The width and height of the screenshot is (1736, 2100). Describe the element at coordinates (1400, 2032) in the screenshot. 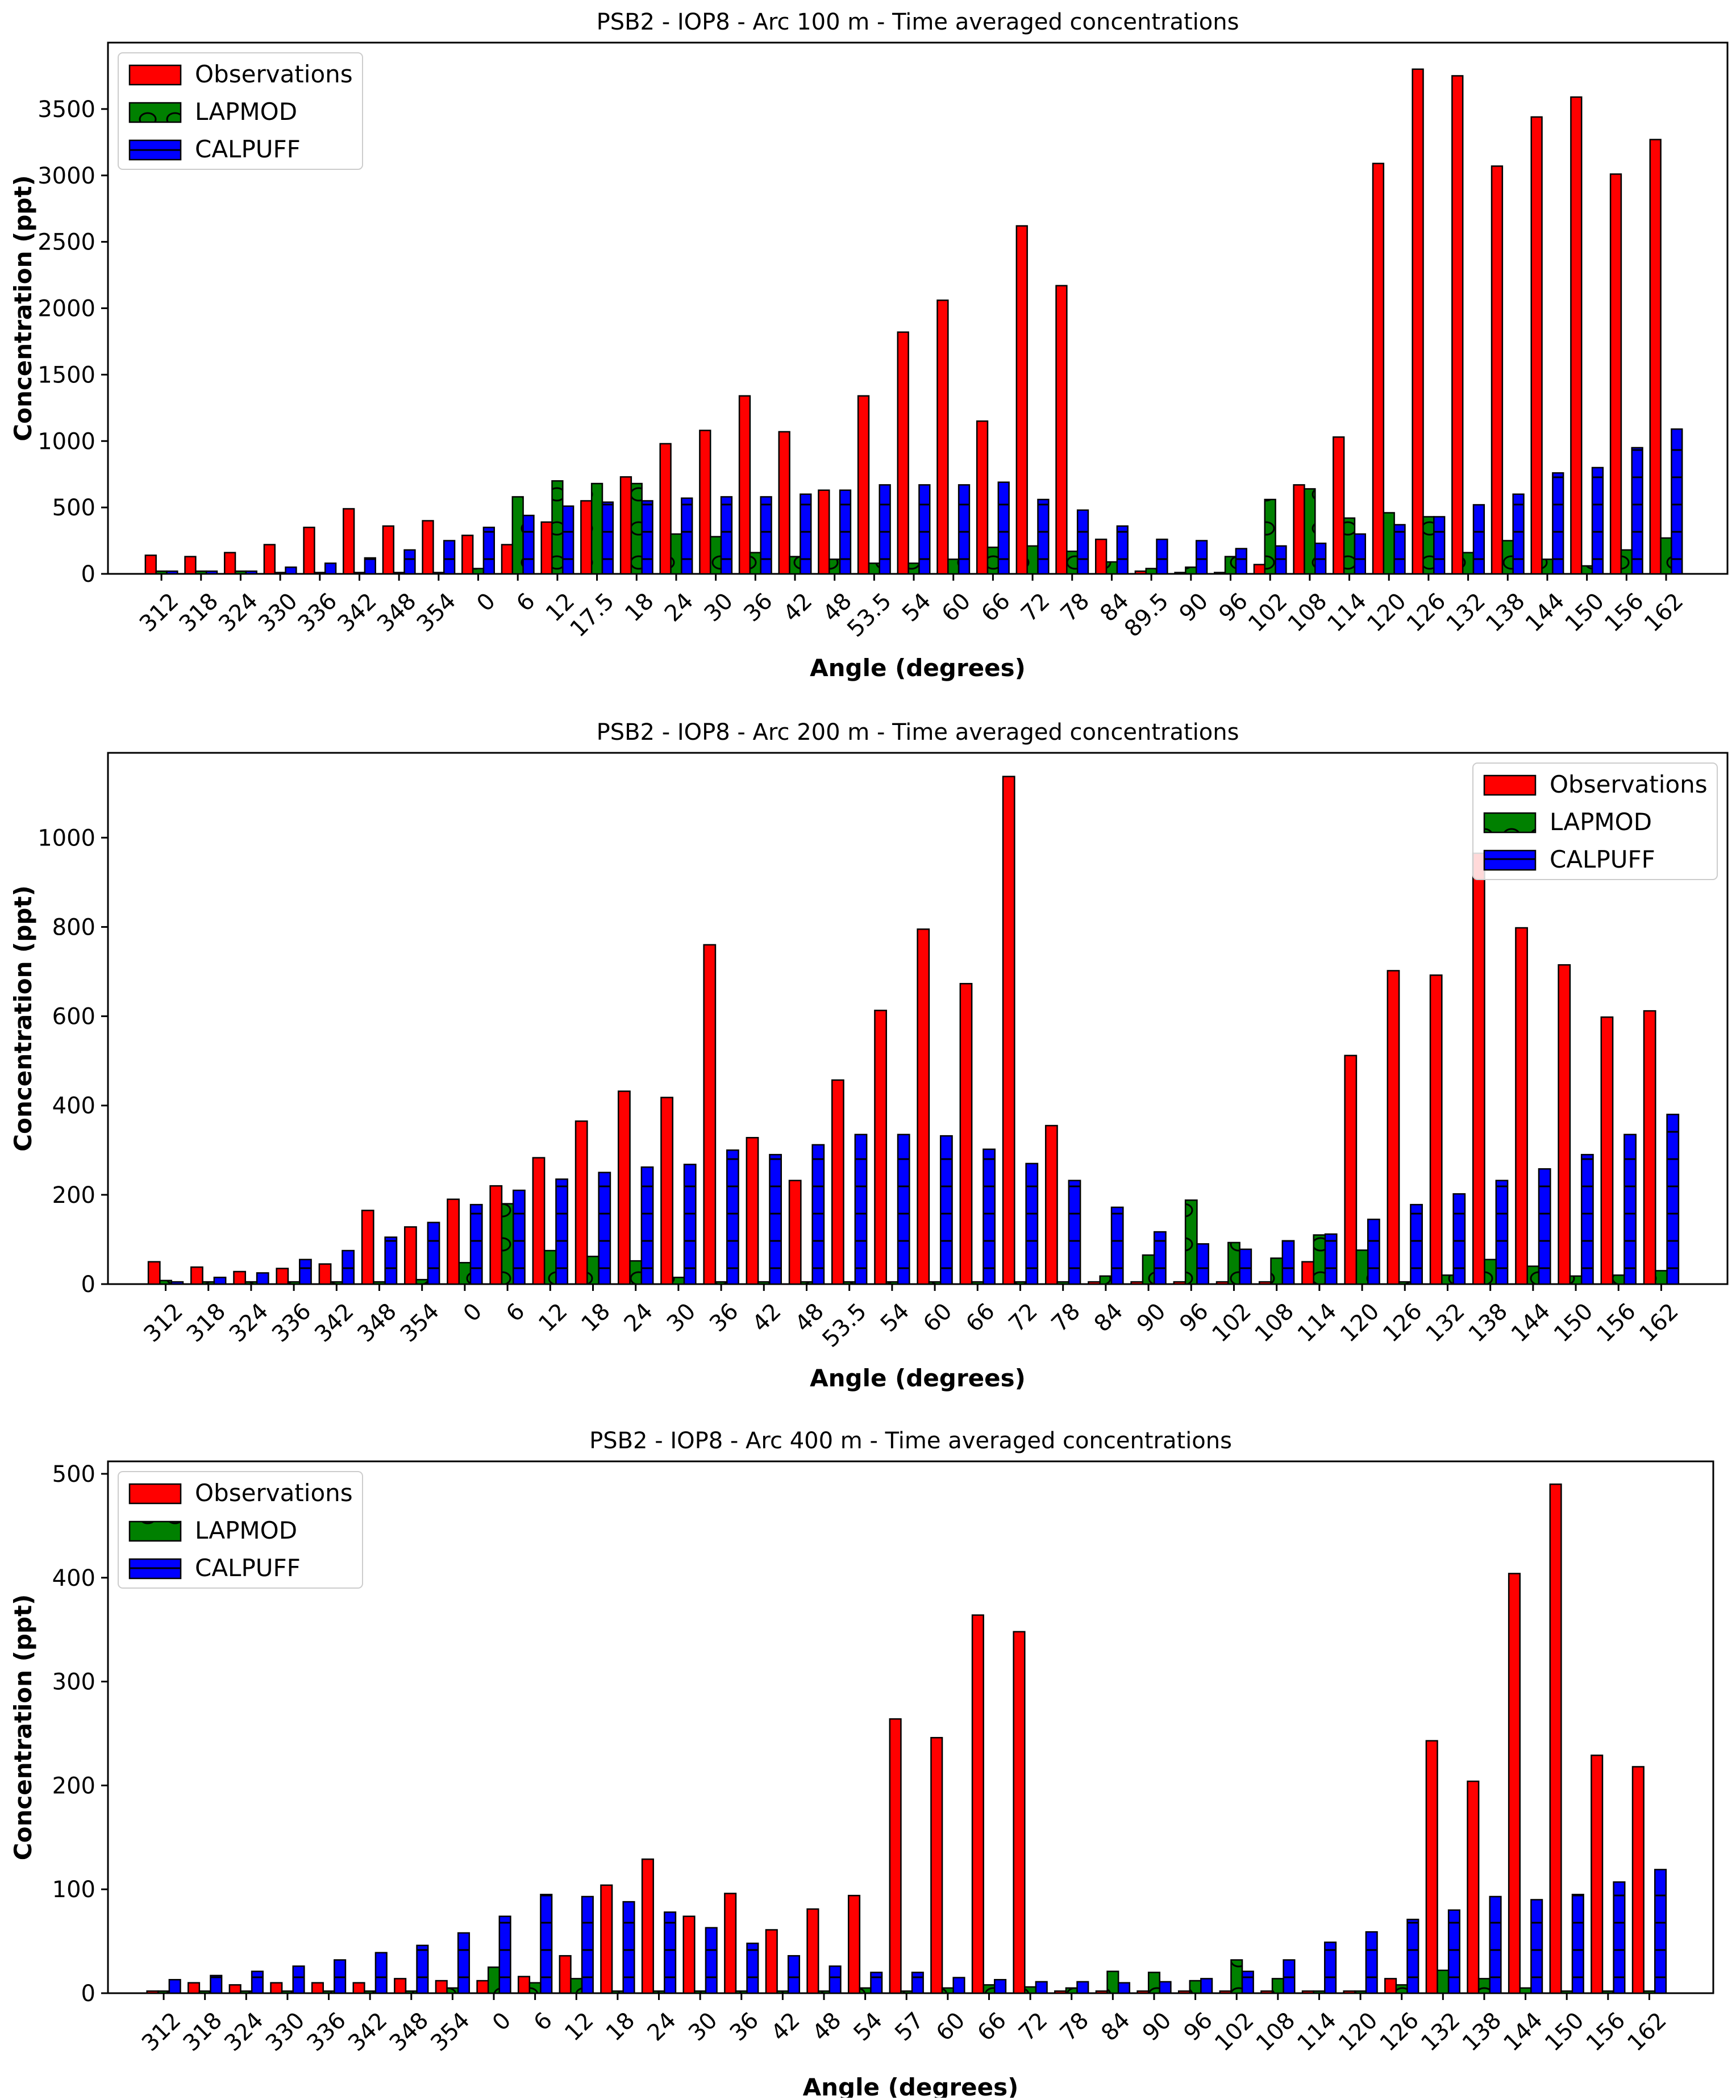

I see `x-tick-label: 126` at that location.